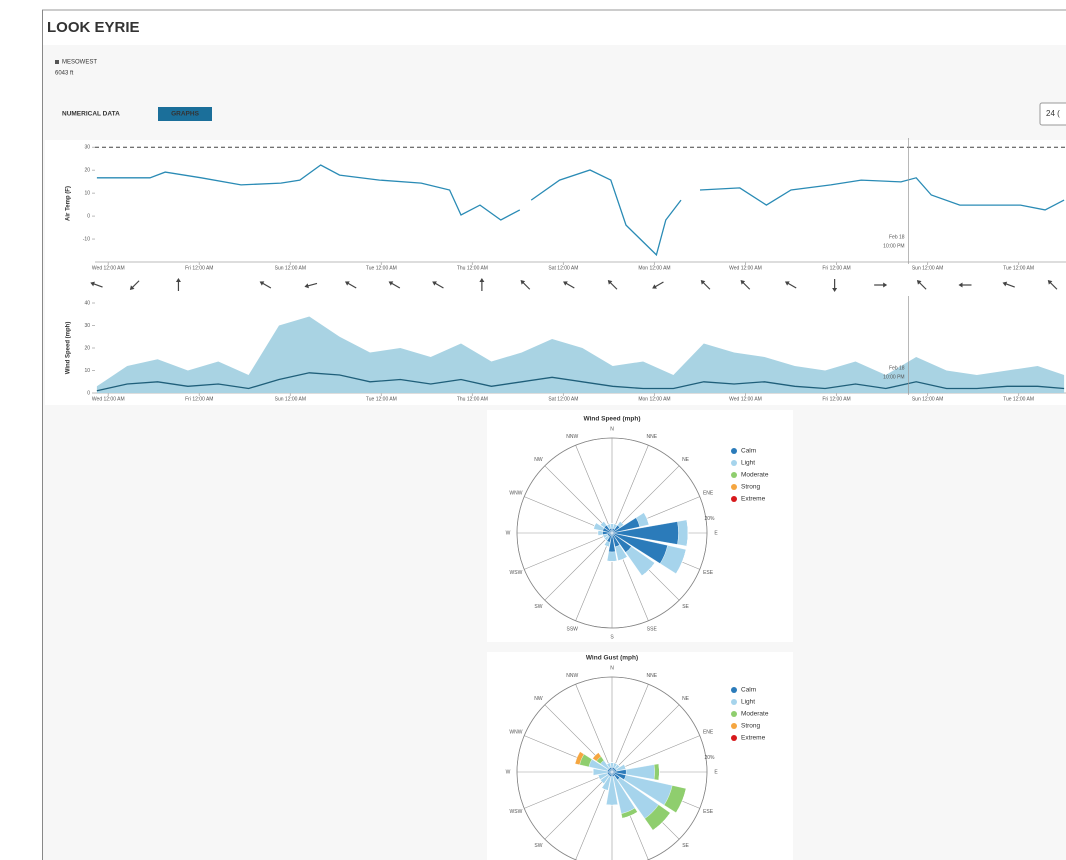 Image resolution: width=1066 pixels, height=860 pixels. What do you see at coordinates (686, 460) in the screenshot?
I see `rose-direction: NE` at bounding box center [686, 460].